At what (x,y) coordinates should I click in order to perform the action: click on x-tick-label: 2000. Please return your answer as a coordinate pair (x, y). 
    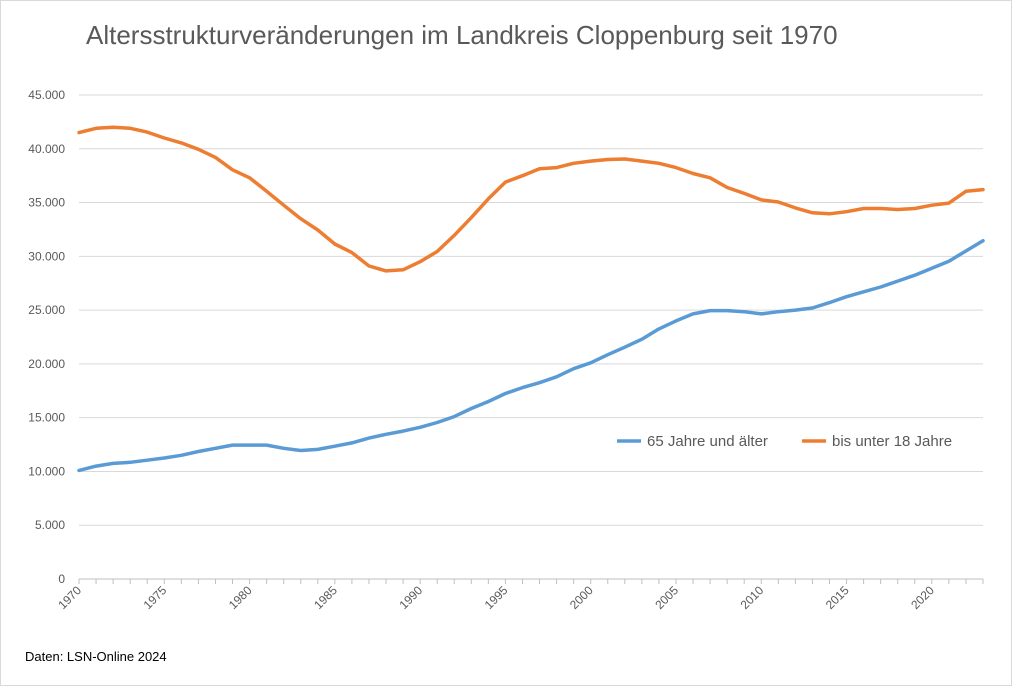
    Looking at the image, I should click on (581, 597).